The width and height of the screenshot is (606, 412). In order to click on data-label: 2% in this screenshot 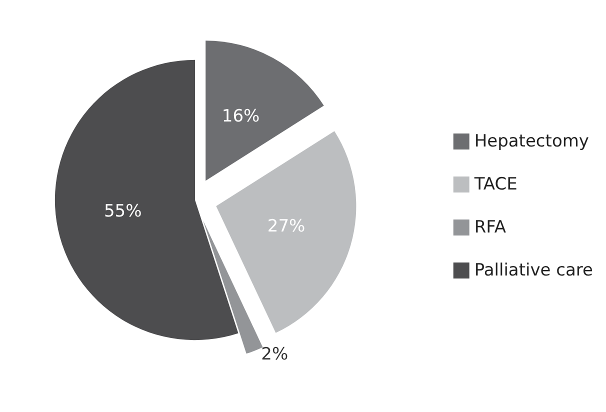, I will do `click(274, 354)`.